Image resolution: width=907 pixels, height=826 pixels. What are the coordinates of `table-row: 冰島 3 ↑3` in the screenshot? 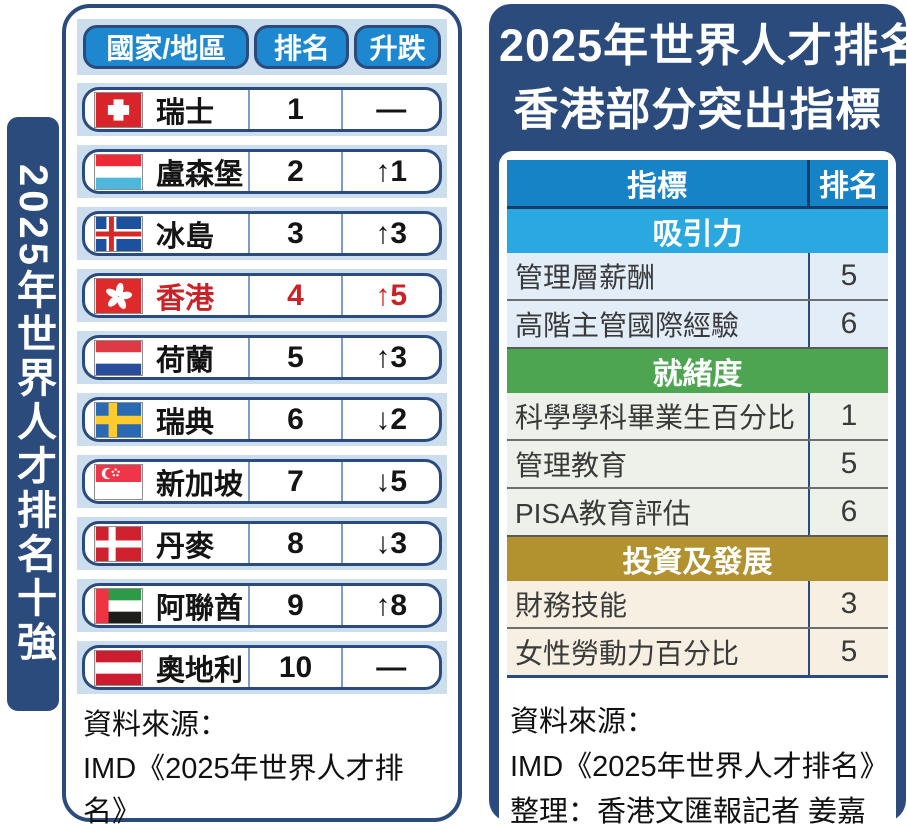 It's located at (262, 233).